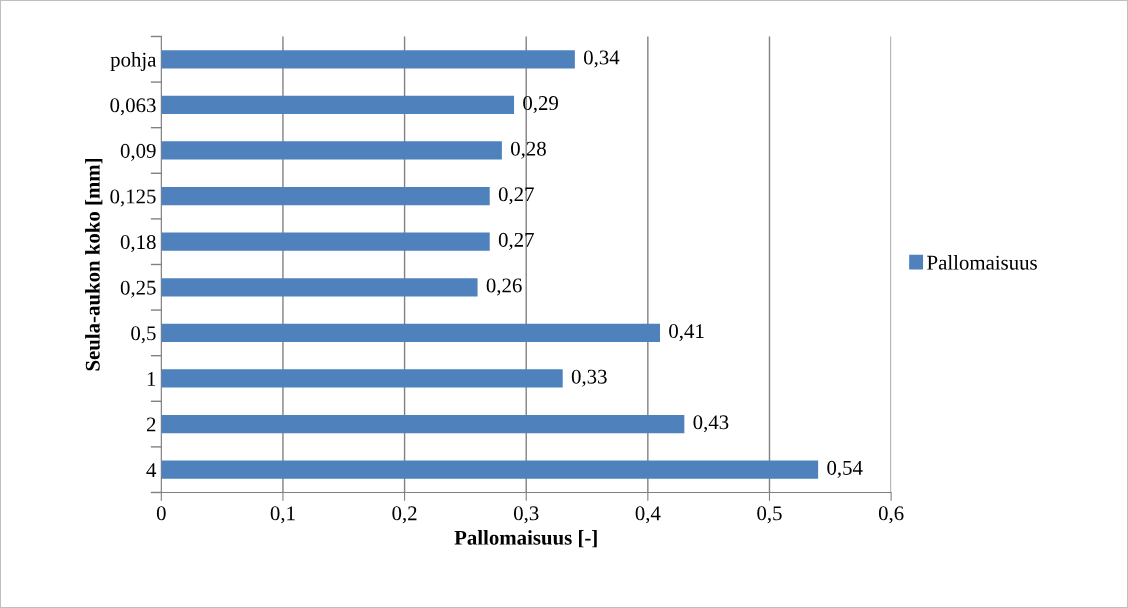 The width and height of the screenshot is (1128, 608). Describe the element at coordinates (282, 515) in the screenshot. I see `x-tick-label: 0,1` at that location.